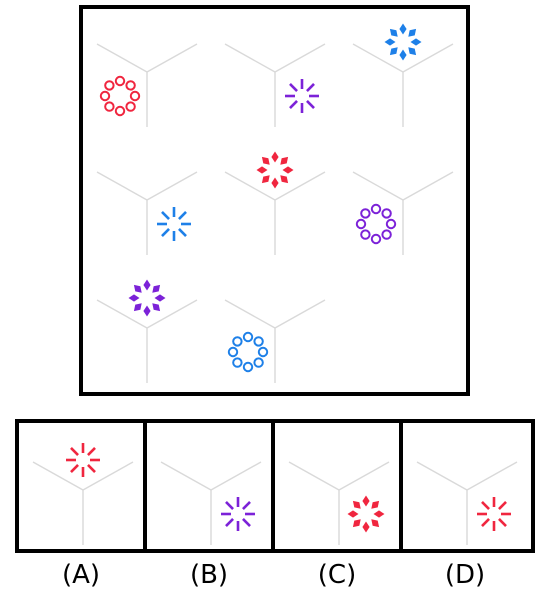 The width and height of the screenshot is (550, 600). What do you see at coordinates (81, 575) in the screenshot?
I see `option-label-a: (A)` at bounding box center [81, 575].